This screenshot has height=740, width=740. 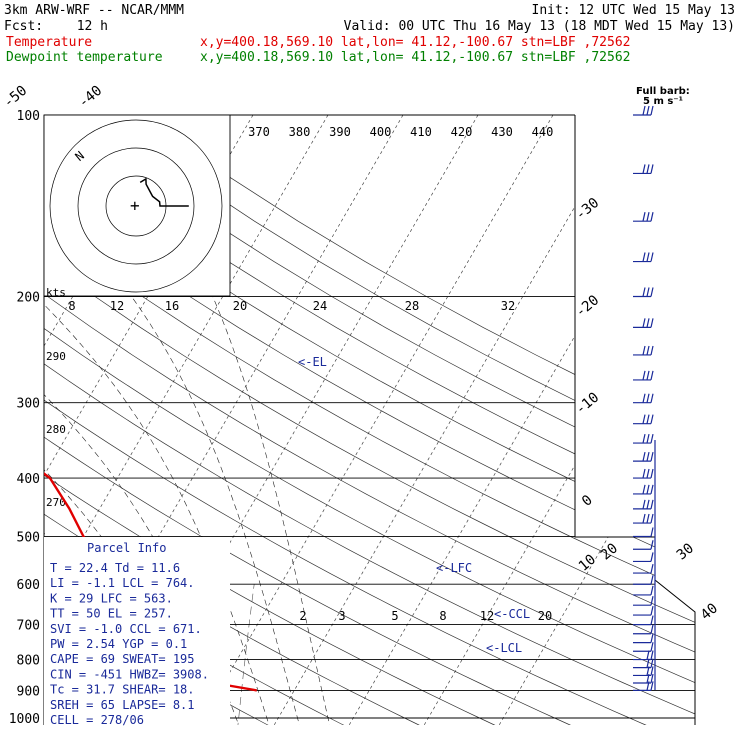 I want to click on parcel-info-row: K = 29 LFC = 563., so click(x=111, y=598).